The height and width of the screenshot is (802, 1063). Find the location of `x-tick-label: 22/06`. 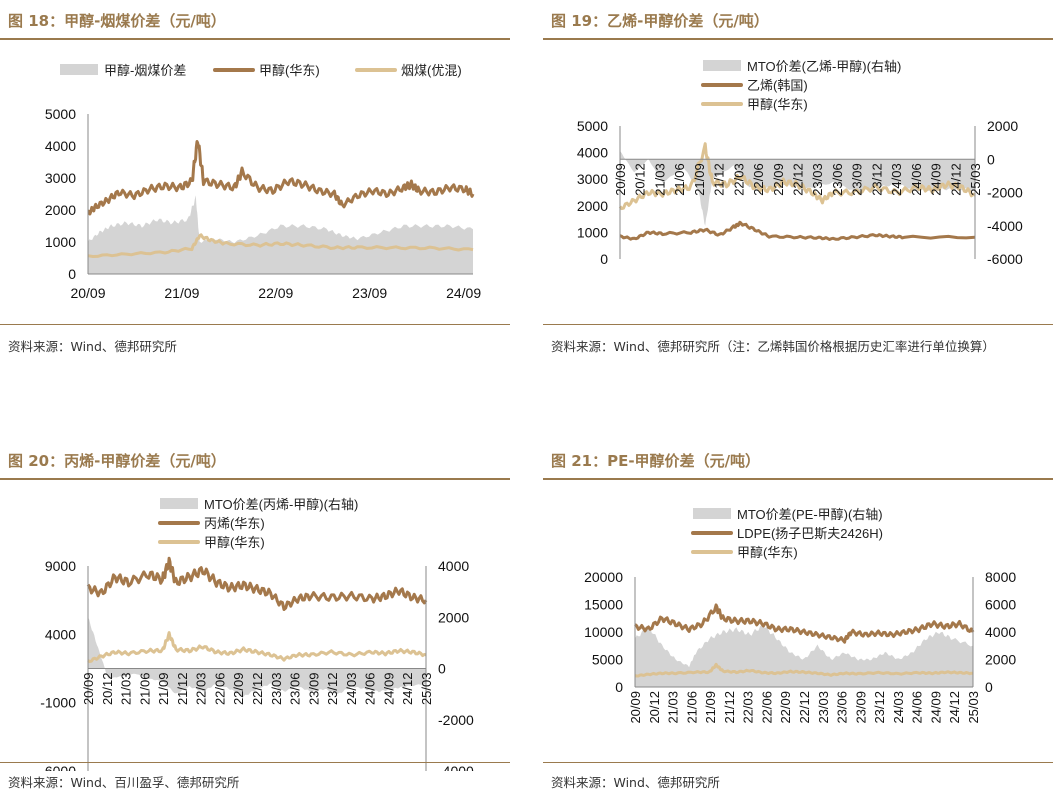

x-tick-label: 22/06 is located at coordinates (219, 689).